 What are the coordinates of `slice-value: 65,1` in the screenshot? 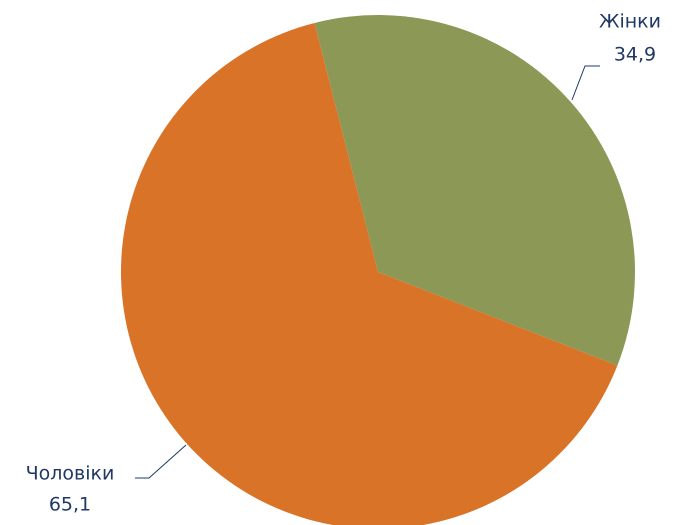 It's located at (70, 505).